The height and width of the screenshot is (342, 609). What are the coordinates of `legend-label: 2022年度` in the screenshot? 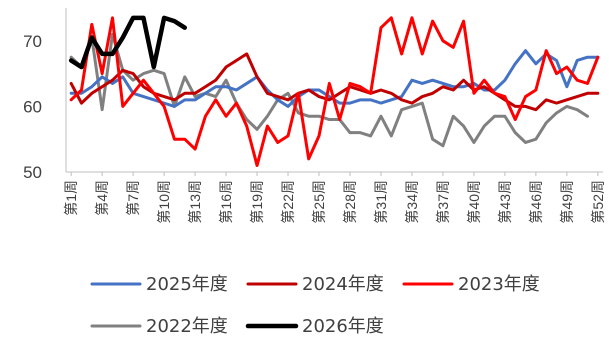 It's located at (187, 326).